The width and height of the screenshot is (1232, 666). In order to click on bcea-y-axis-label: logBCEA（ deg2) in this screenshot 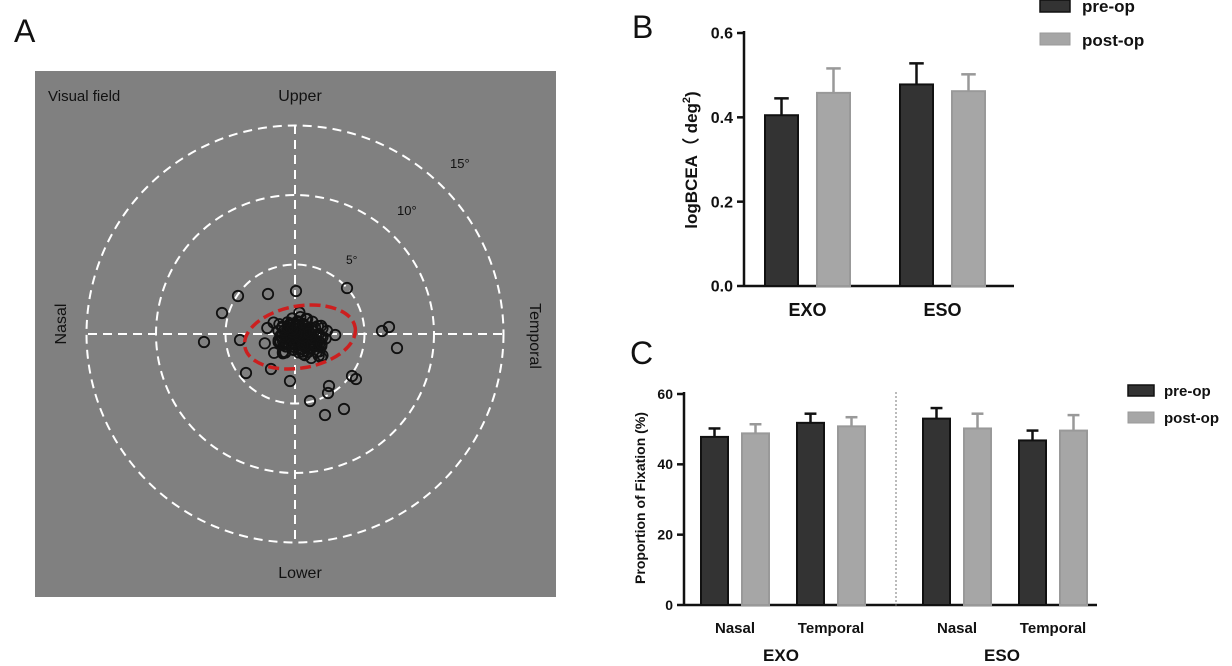, I will do `click(691, 159)`.